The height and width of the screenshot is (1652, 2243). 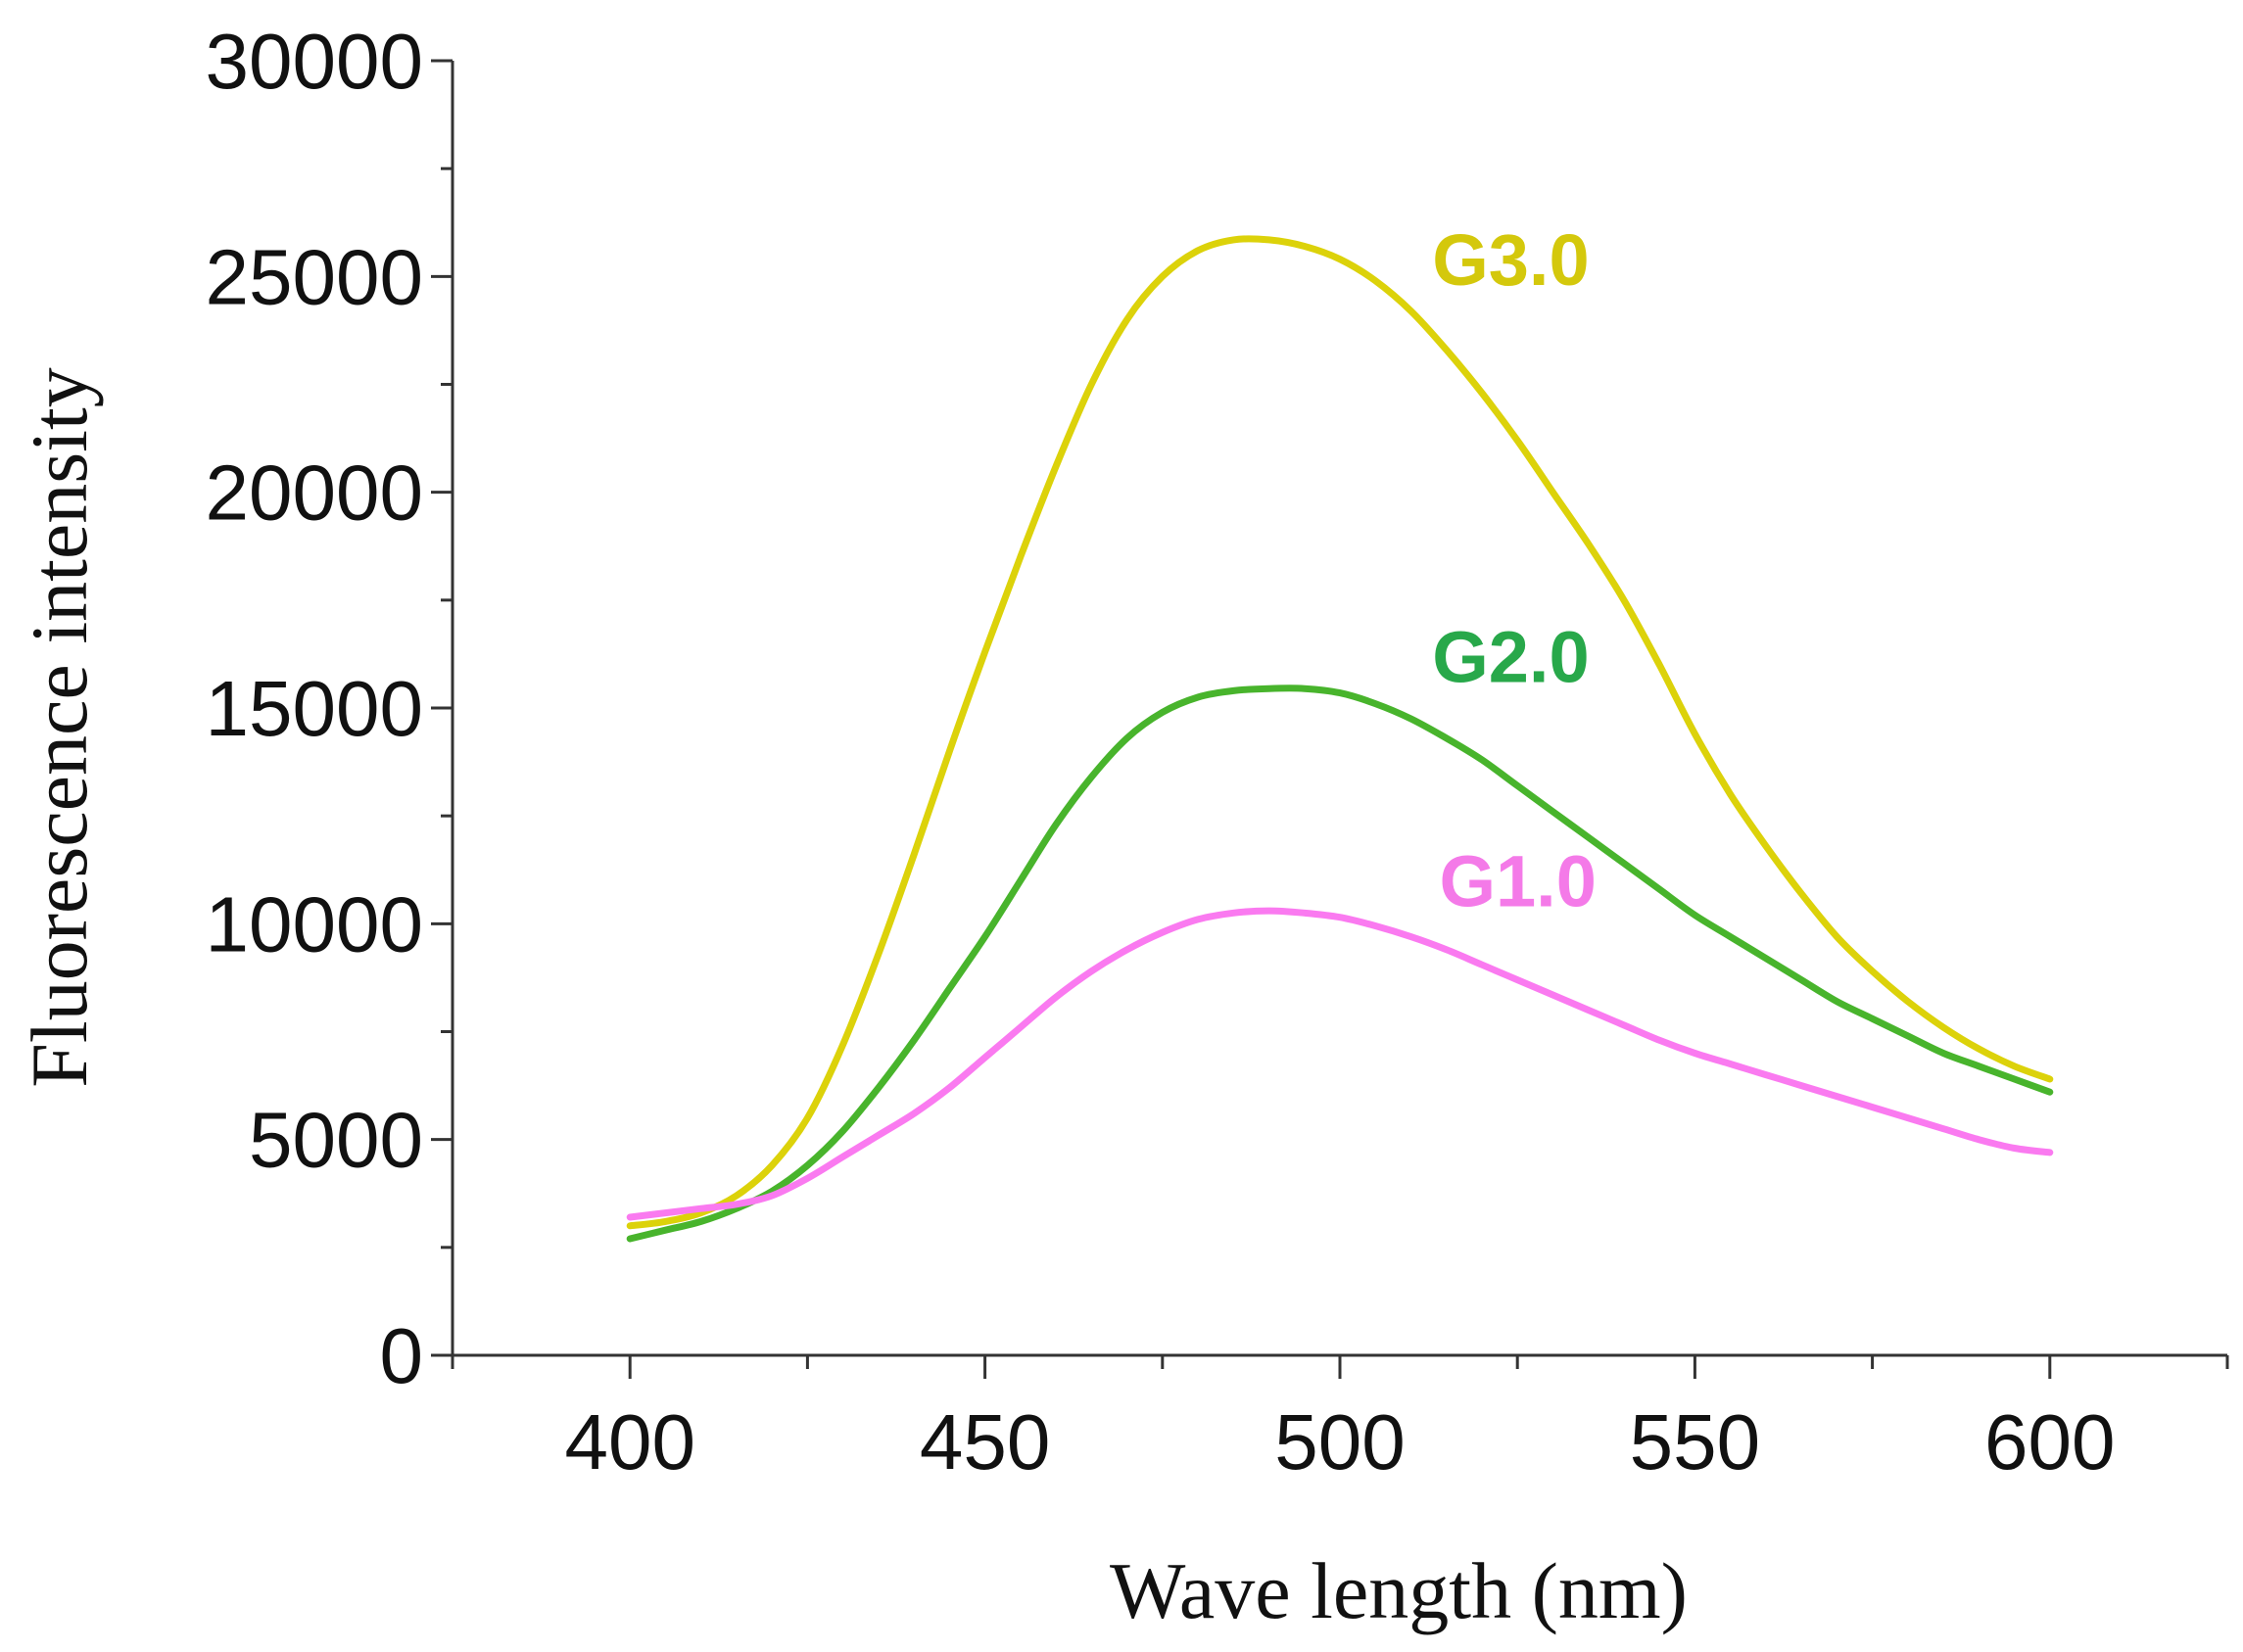 What do you see at coordinates (336, 1140) in the screenshot?
I see `y-tick-label: 5000` at bounding box center [336, 1140].